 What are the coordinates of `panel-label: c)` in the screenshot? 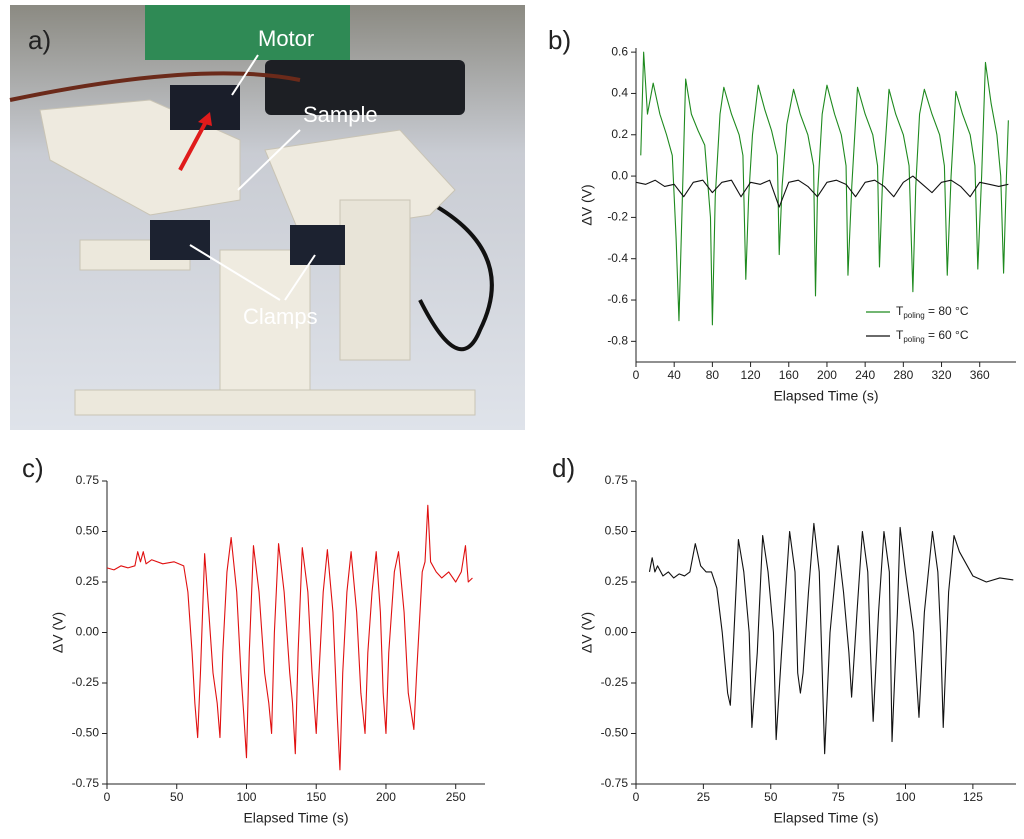 It's located at (33, 468).